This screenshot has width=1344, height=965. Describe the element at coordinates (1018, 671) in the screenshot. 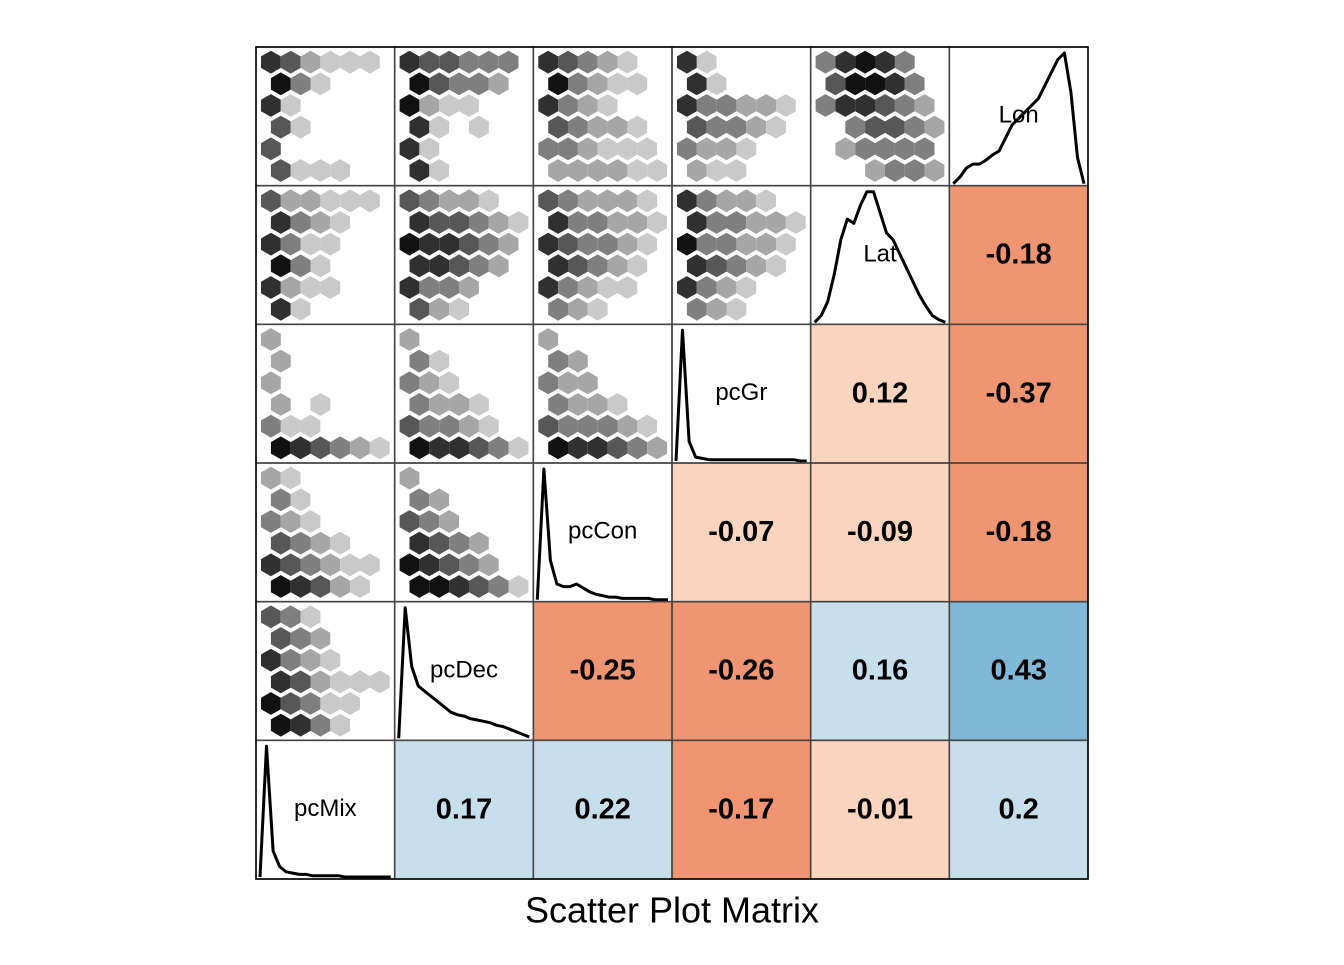

I see `correlation-label: 0.43` at that location.